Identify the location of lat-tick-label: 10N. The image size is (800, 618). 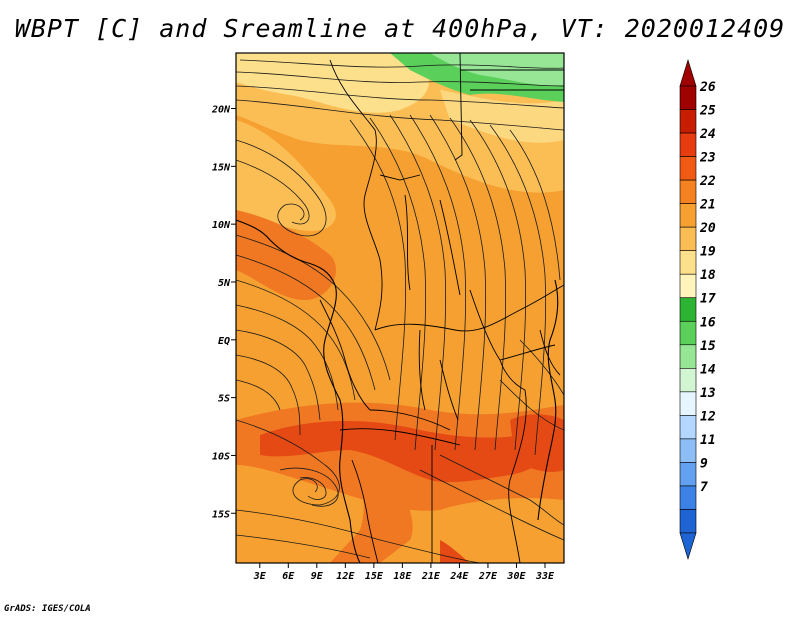
(221, 225).